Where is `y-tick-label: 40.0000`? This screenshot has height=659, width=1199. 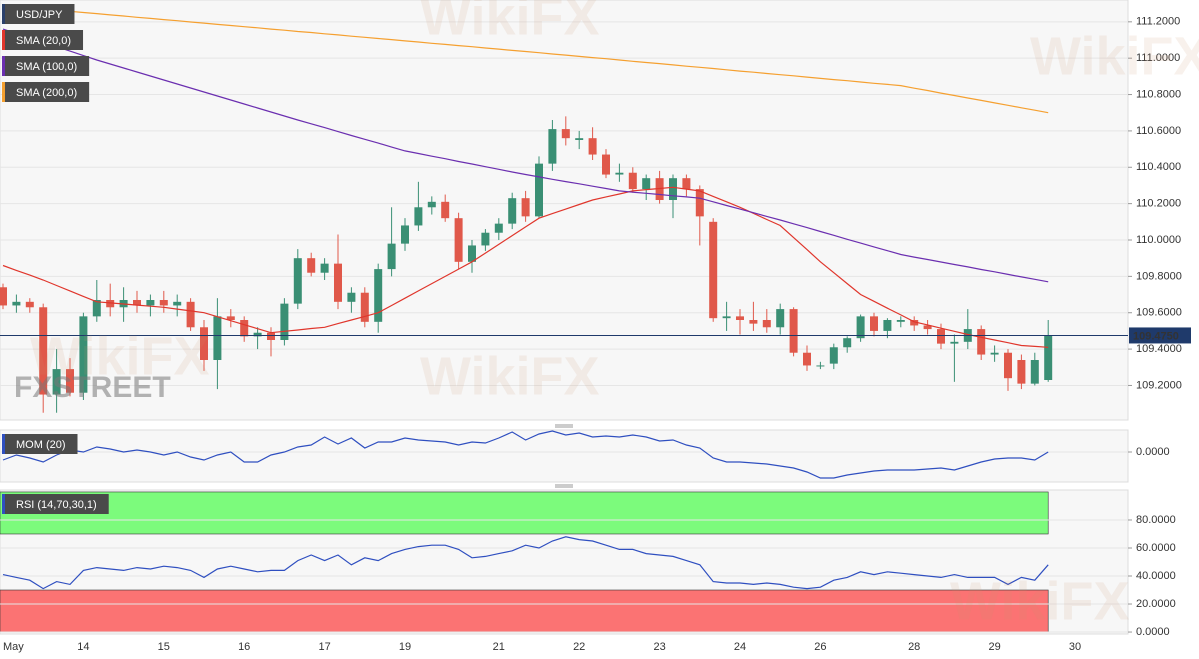 y-tick-label: 40.0000 is located at coordinates (1156, 576).